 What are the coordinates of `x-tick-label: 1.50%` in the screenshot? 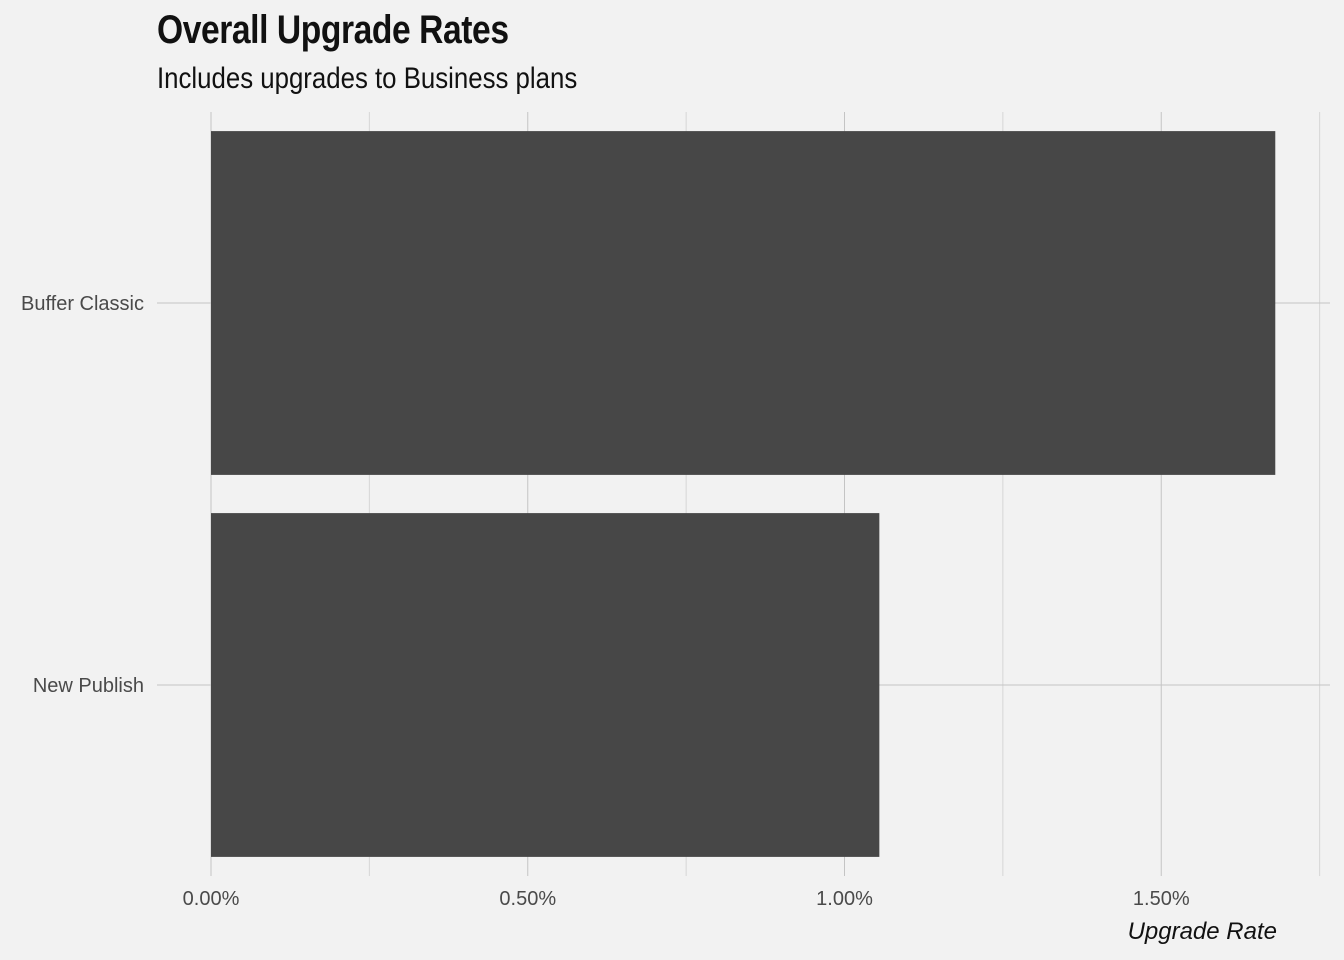 It's located at (1161, 899).